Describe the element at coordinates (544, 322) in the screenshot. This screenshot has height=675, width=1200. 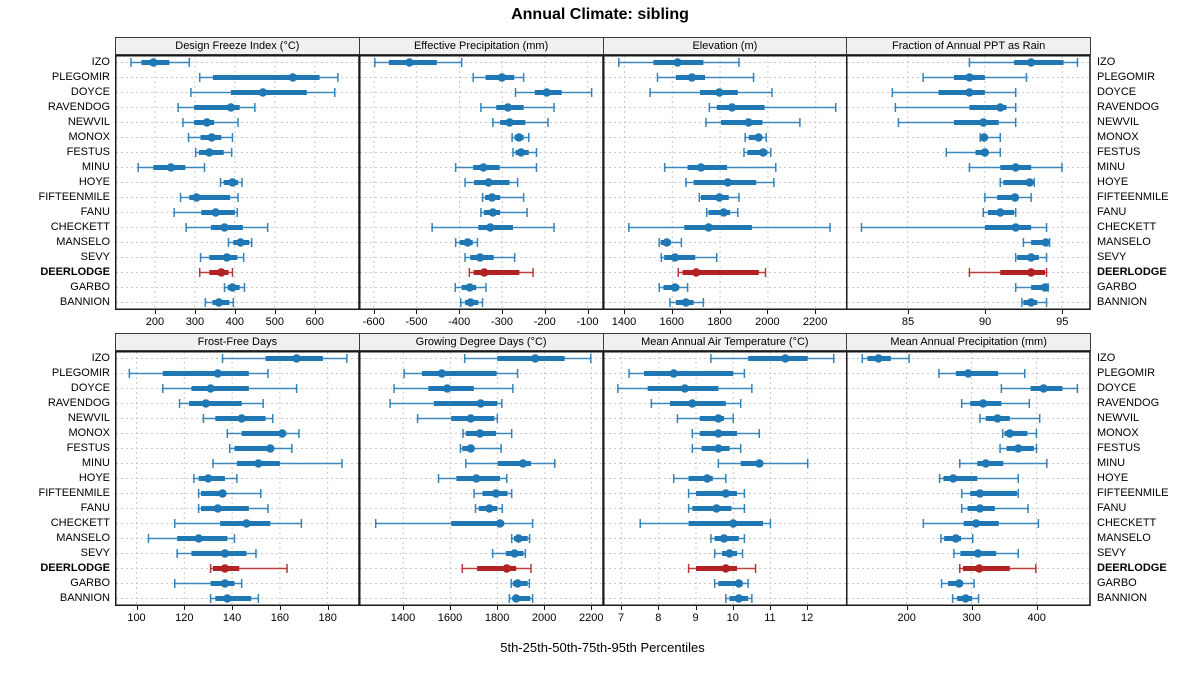
I see `axis-tick-label: -200` at that location.